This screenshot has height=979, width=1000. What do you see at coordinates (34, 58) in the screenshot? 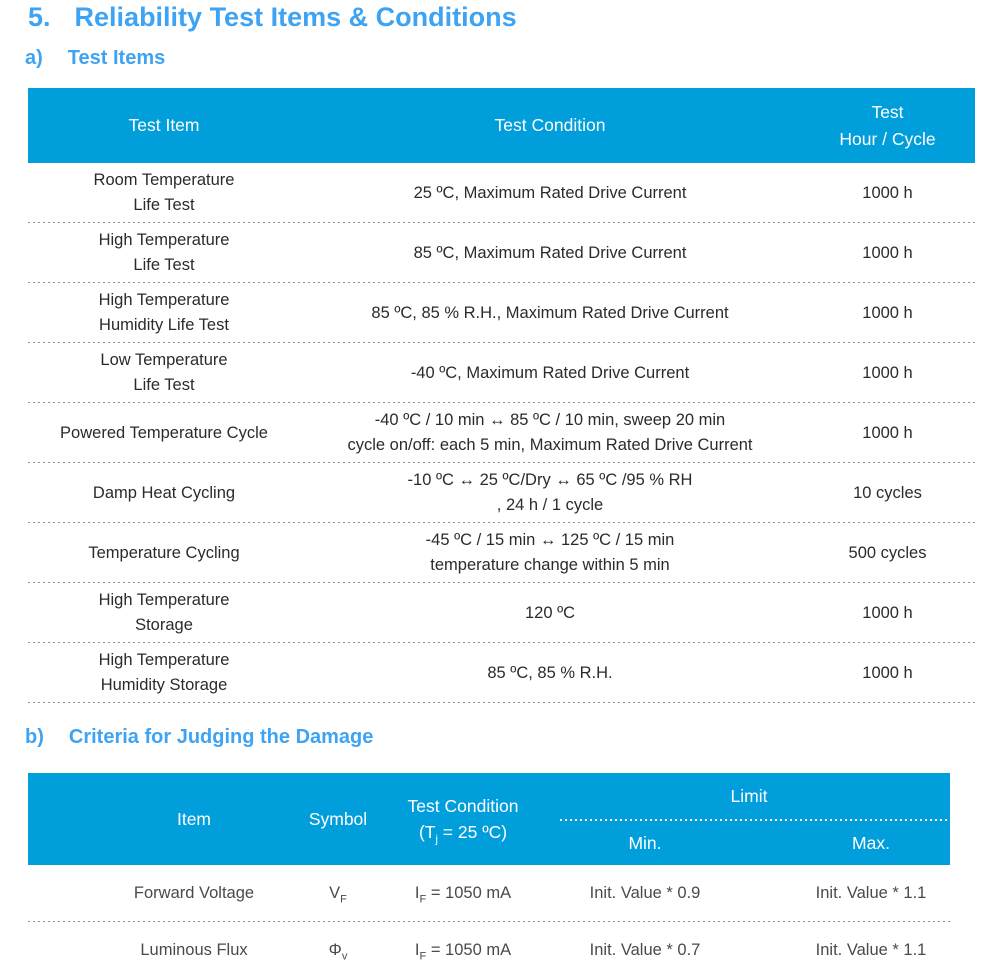
I see `section-a-label: a)` at bounding box center [34, 58].